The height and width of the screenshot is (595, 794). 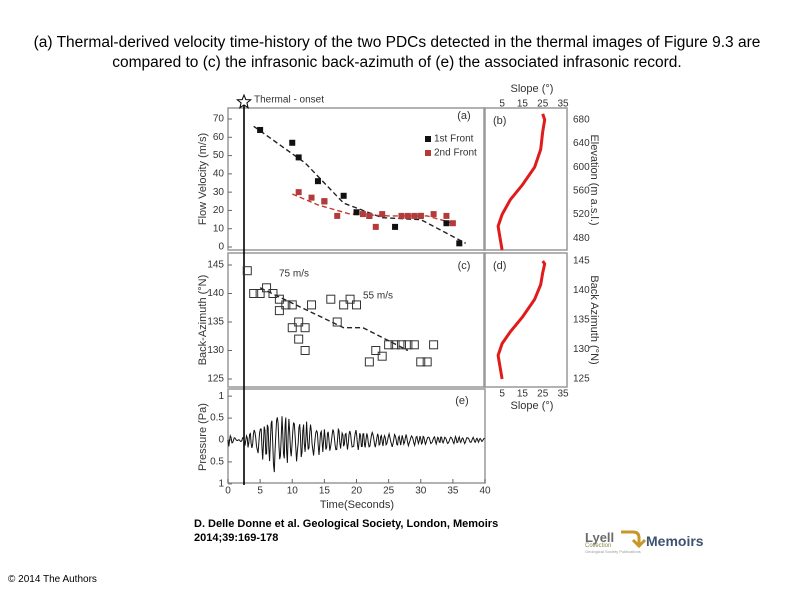 What do you see at coordinates (499, 121) in the screenshot?
I see `panel-b-label: (b)` at bounding box center [499, 121].